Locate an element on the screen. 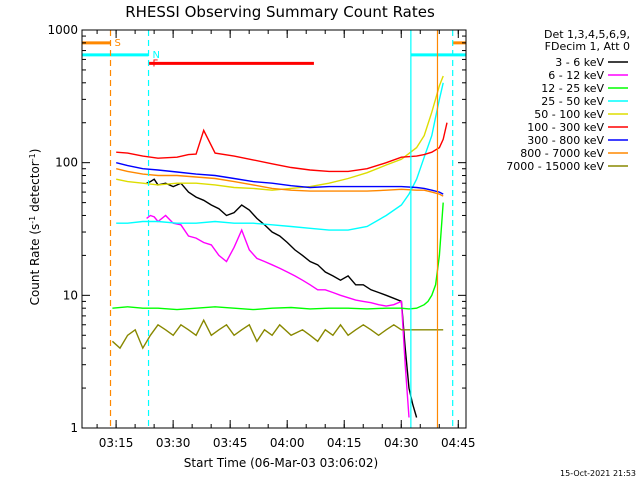  legend-label-5: 100 - 300 keV is located at coordinates (565, 127).